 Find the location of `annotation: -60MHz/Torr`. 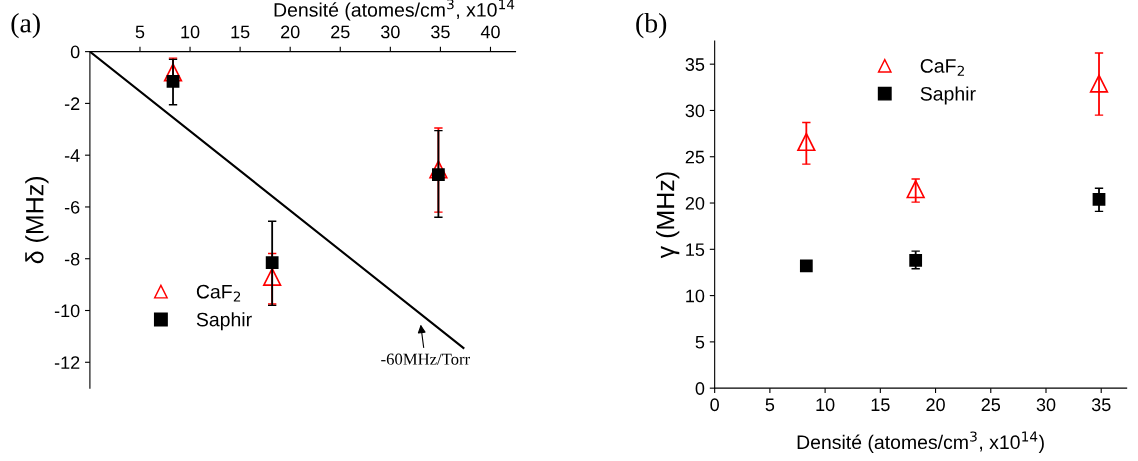

annotation: -60MHz/Torr is located at coordinates (425, 359).